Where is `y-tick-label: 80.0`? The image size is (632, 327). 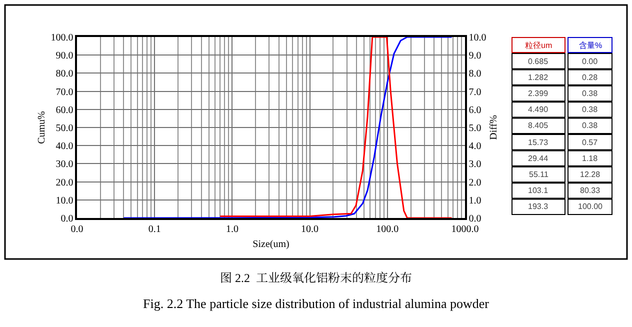 y-tick-label: 80.0 is located at coordinates (65, 74).